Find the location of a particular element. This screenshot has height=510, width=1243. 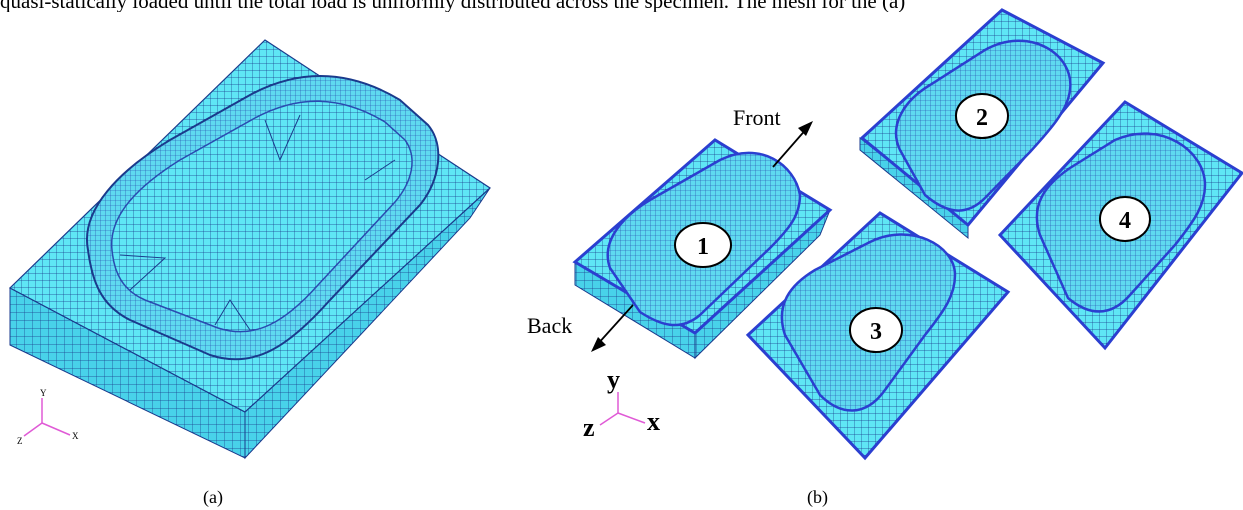

panel-b-axis-triad: y x z is located at coordinates (621, 403).